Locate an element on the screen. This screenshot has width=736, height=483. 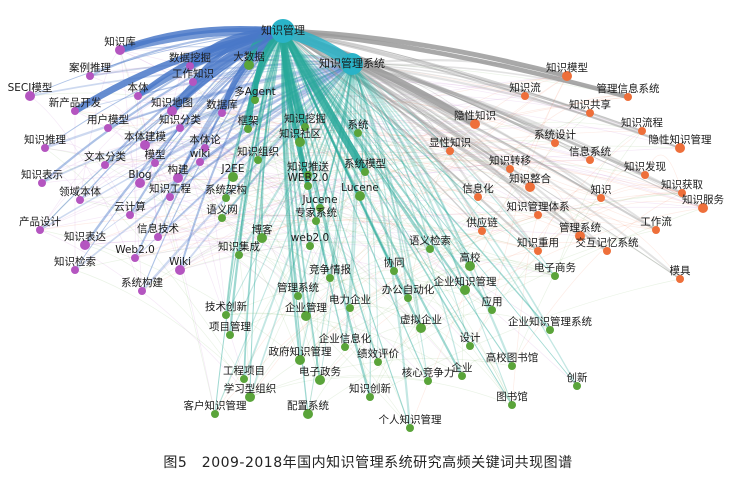
keyword-label: 大数据 is located at coordinates (249, 56).